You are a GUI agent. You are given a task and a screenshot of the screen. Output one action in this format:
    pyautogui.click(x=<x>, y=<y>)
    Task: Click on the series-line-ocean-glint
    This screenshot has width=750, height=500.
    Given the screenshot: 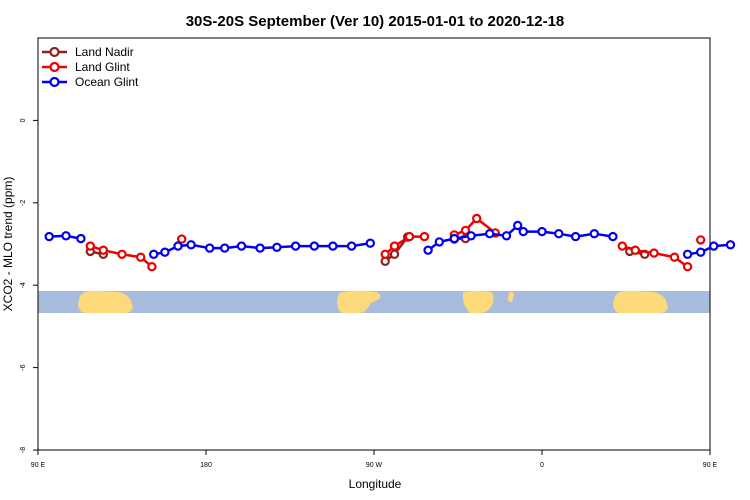 What is the action you would take?
    pyautogui.click(x=709, y=249)
    